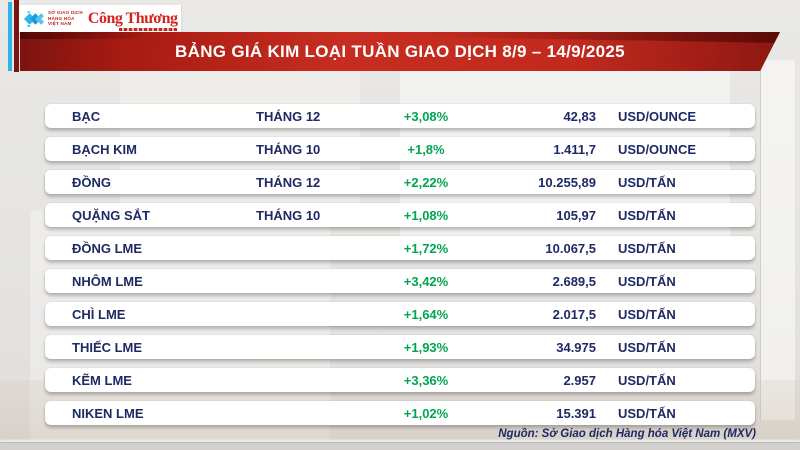 This screenshot has width=800, height=450. What do you see at coordinates (400, 182) in the screenshot?
I see `table-row: ĐỒNG THÁNG 12 +2,22% 10.255,89 USD/TẤN` at bounding box center [400, 182].